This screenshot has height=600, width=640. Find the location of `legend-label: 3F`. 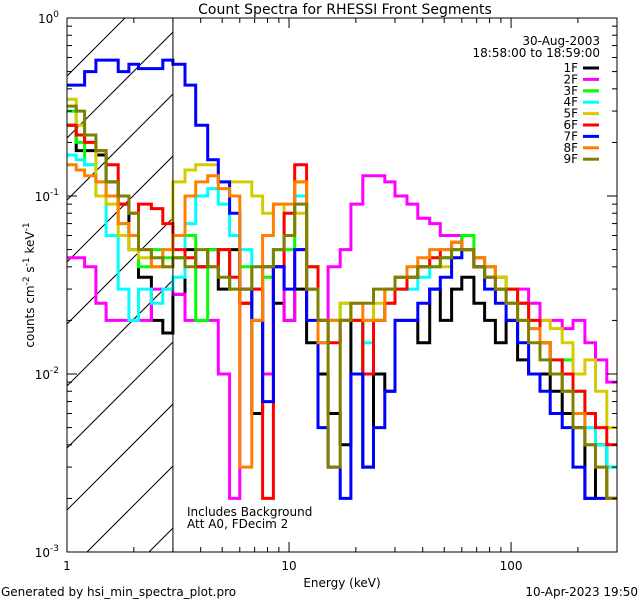

legend-label: 3F is located at coordinates (570, 91).